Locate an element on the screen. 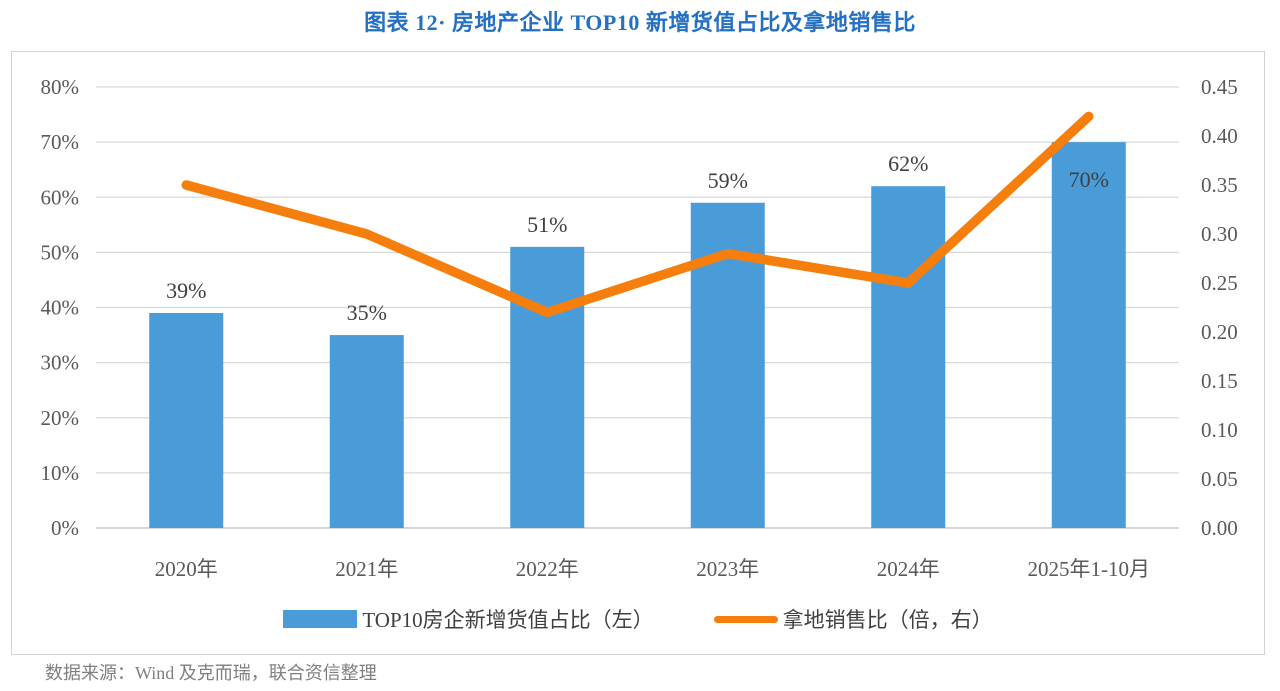 The height and width of the screenshot is (691, 1280). left-axis-tick-label: 60% is located at coordinates (60, 197).